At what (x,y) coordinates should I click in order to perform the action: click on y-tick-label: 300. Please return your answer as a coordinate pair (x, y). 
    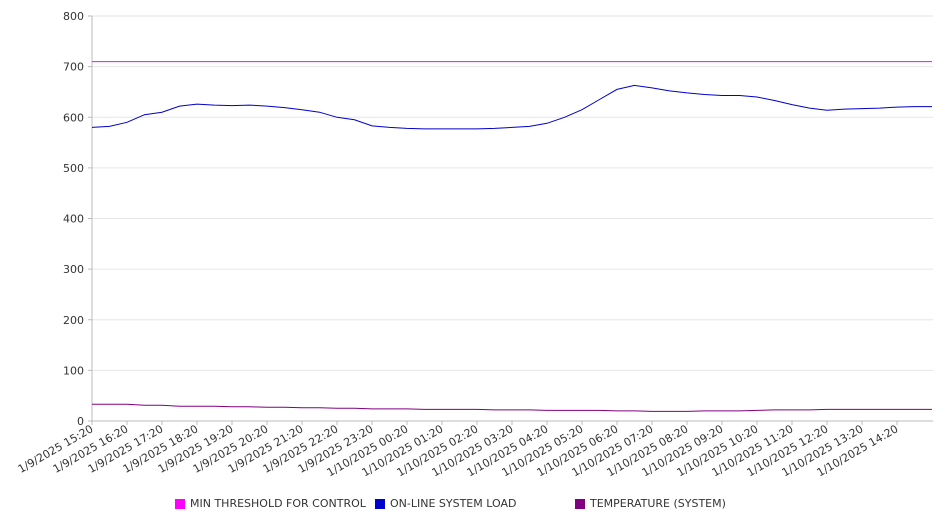
    Looking at the image, I should click on (73, 269).